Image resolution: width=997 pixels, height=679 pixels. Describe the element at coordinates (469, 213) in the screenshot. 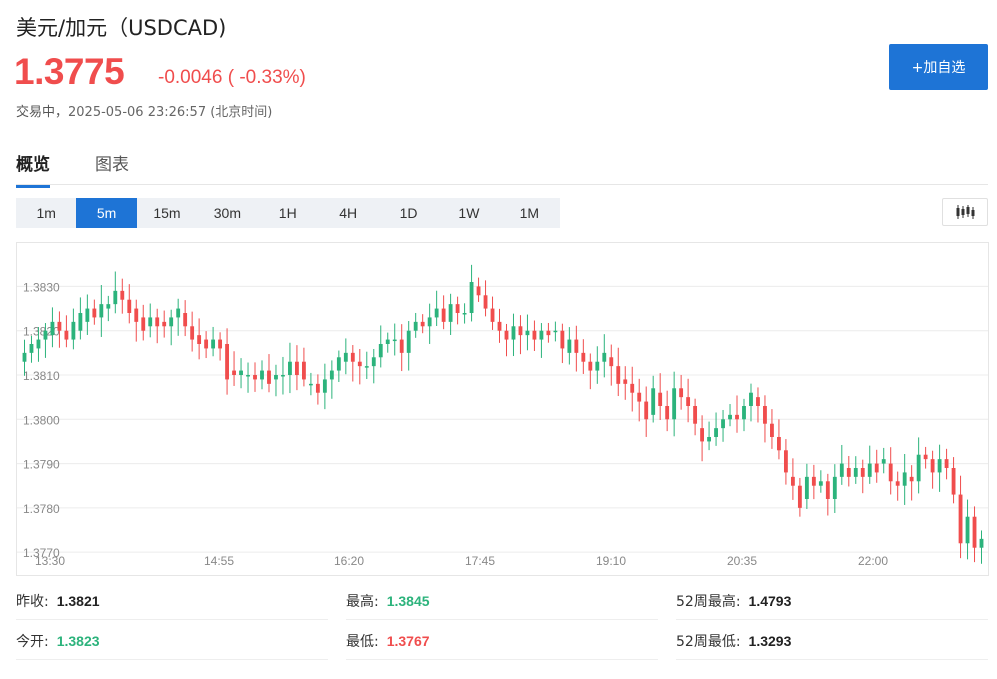

I see `period-1w: 1W` at that location.